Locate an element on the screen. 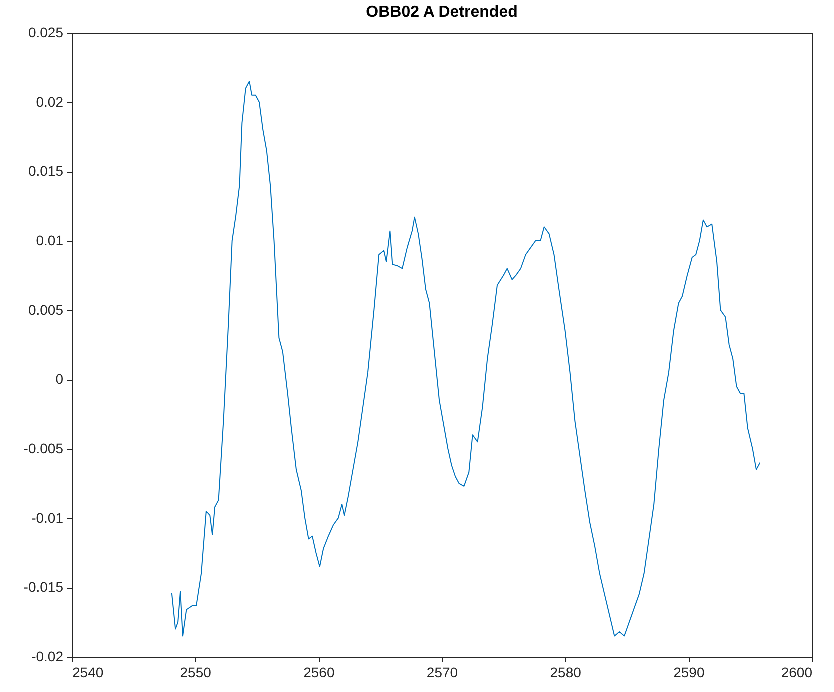  y-tick-label: -0.02 is located at coordinates (48, 656).